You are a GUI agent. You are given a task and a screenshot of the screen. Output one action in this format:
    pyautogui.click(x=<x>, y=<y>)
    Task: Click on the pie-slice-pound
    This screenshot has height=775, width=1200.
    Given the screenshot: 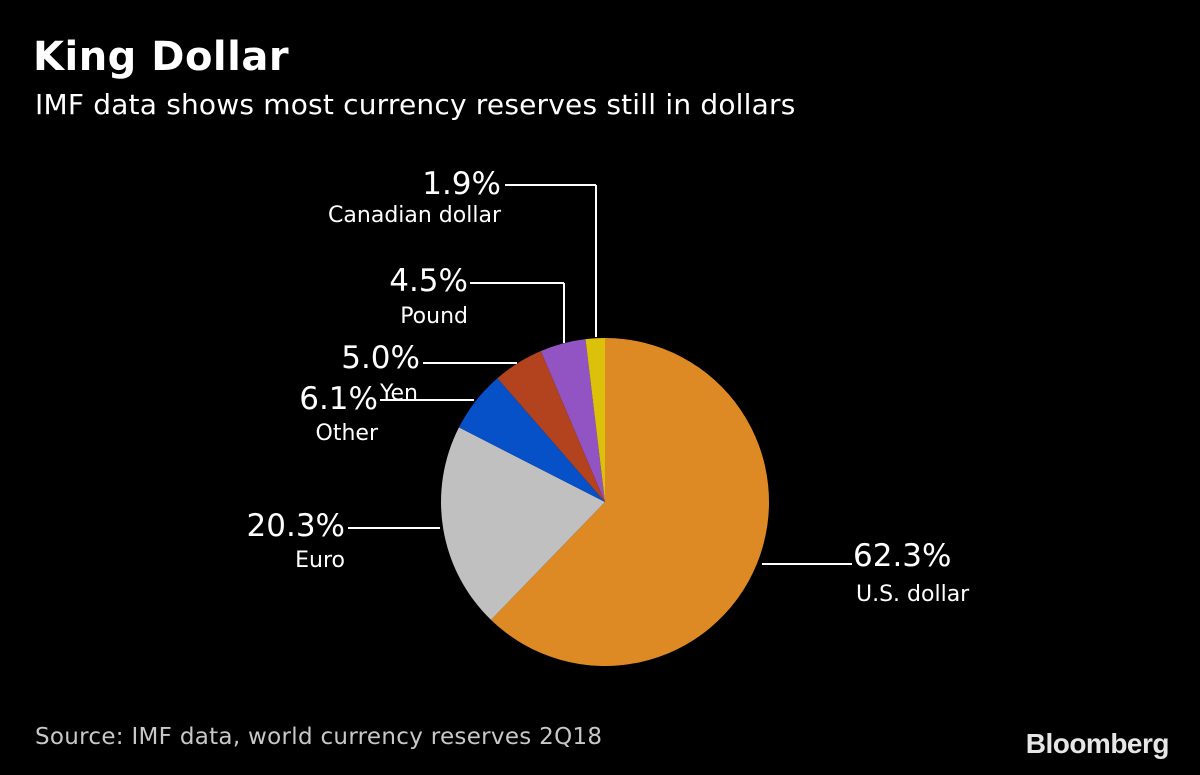 What is the action you would take?
    pyautogui.click(x=572, y=420)
    